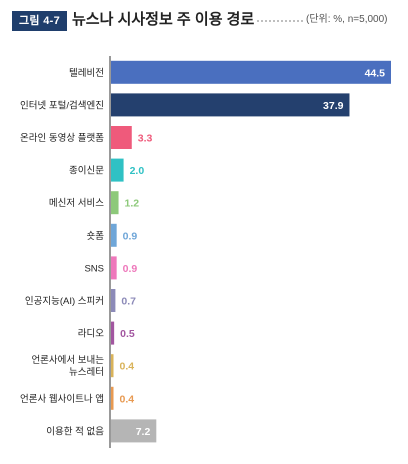 This screenshot has width=408, height=464. Describe the element at coordinates (143, 432) in the screenshot. I see `value-label: 7.2` at that location.